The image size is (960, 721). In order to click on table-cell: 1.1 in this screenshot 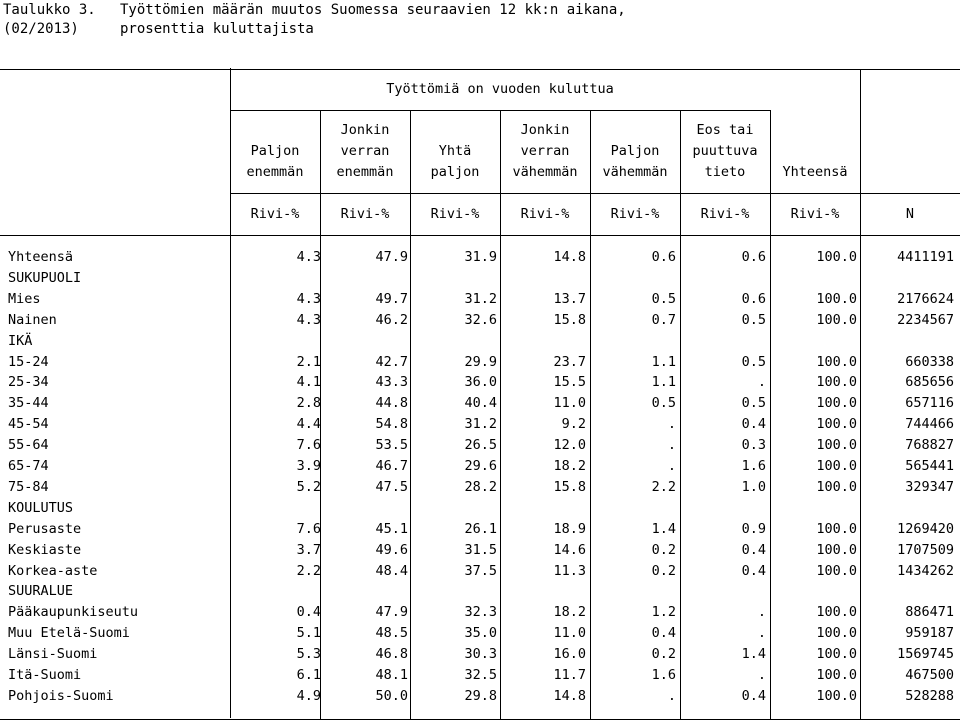, I will do `click(663, 382)`.